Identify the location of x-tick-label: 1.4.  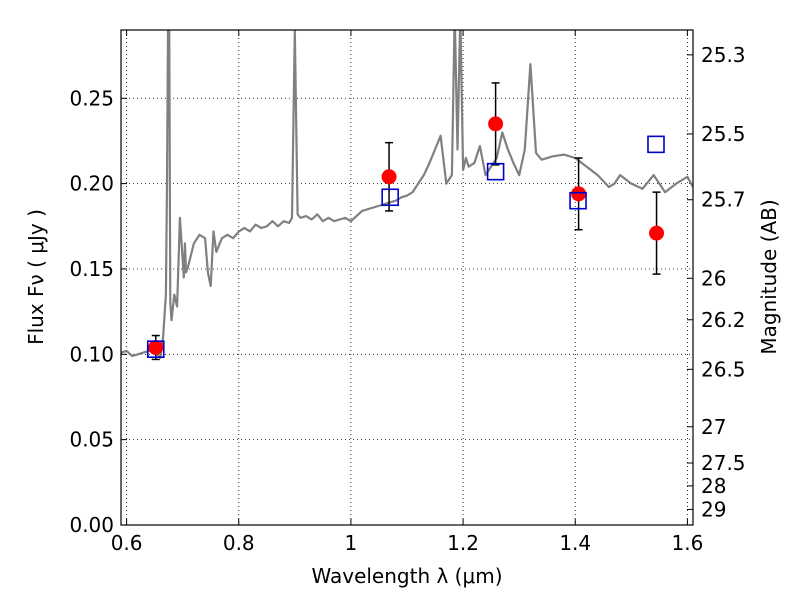
(575, 543).